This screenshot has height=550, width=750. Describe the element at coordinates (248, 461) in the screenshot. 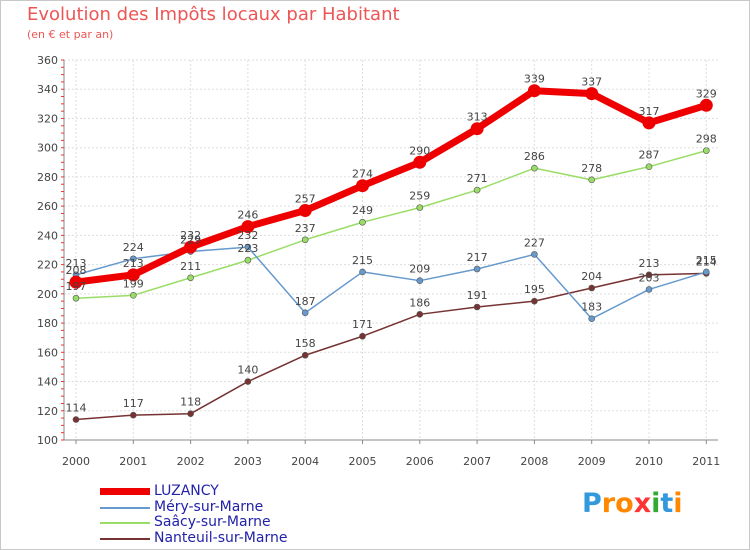

I see `x-tick-label: 2003` at that location.